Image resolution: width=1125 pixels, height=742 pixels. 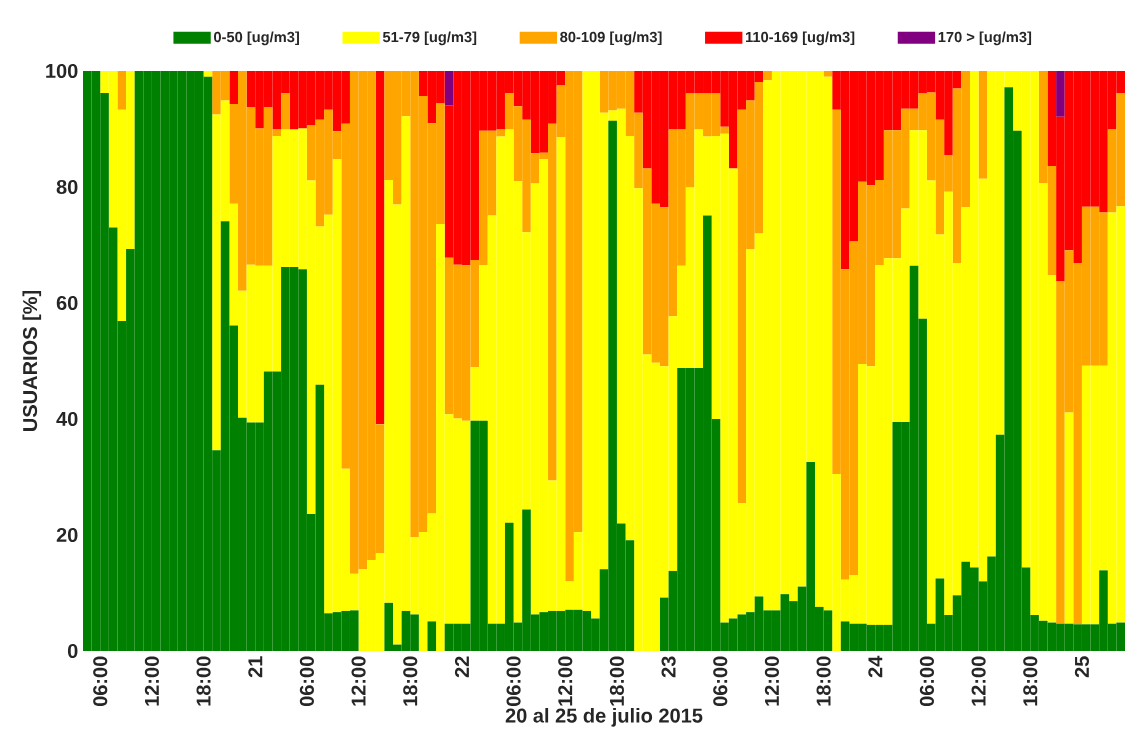 What do you see at coordinates (611, 38) in the screenshot?
I see `legend-label: 80-109 [ug/m3]` at bounding box center [611, 38].